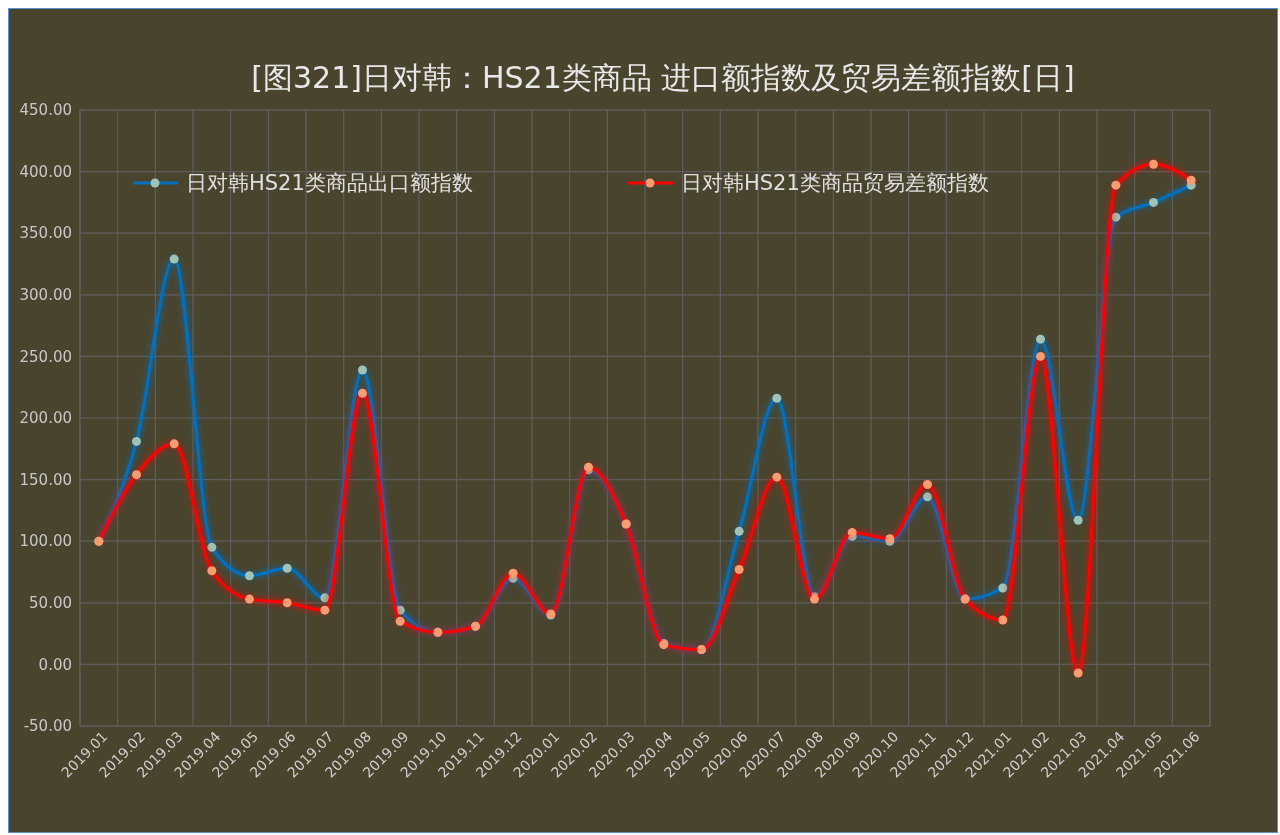 This screenshot has width=1280, height=835. I want to click on y-tick-label: 250.00, so click(45, 356).